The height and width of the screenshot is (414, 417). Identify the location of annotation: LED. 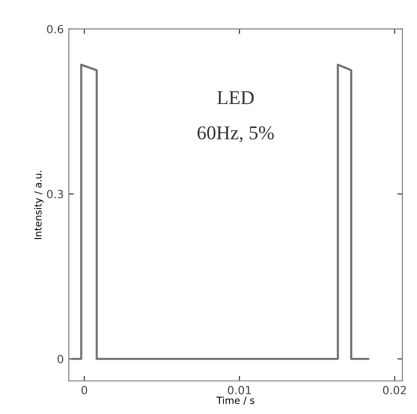
(235, 97).